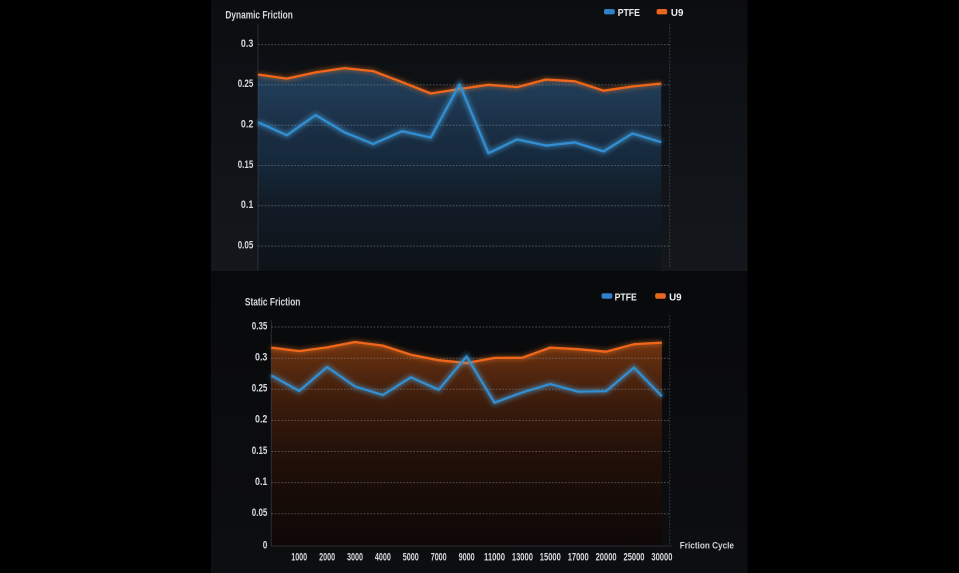 Image resolution: width=959 pixels, height=573 pixels. What do you see at coordinates (661, 558) in the screenshot?
I see `svg-text: 30000` at bounding box center [661, 558].